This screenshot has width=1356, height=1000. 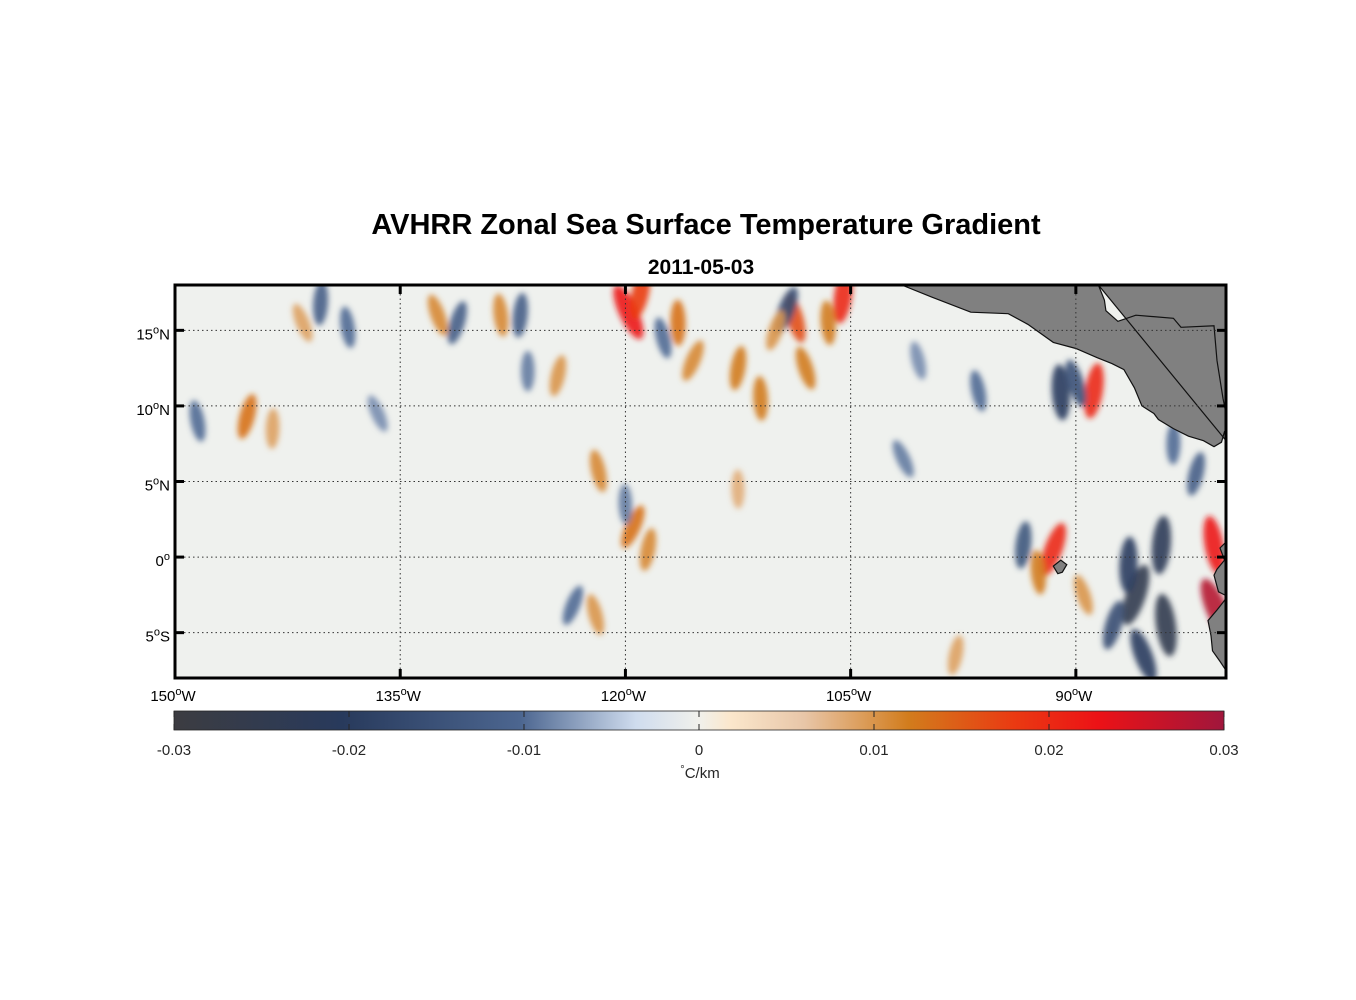 I want to click on lat-tick-label: 5oS, so click(x=158, y=636).